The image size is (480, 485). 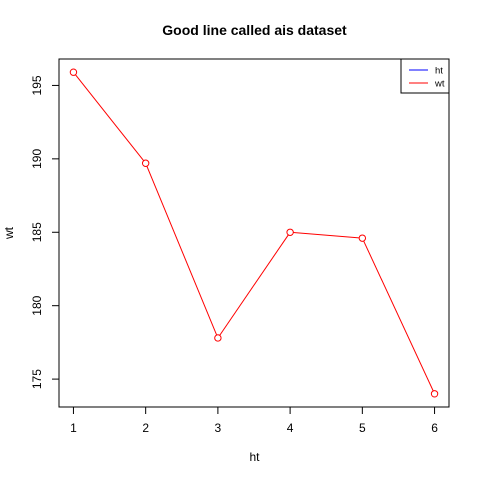 I want to click on x-tick-label: 1, so click(x=73, y=428).